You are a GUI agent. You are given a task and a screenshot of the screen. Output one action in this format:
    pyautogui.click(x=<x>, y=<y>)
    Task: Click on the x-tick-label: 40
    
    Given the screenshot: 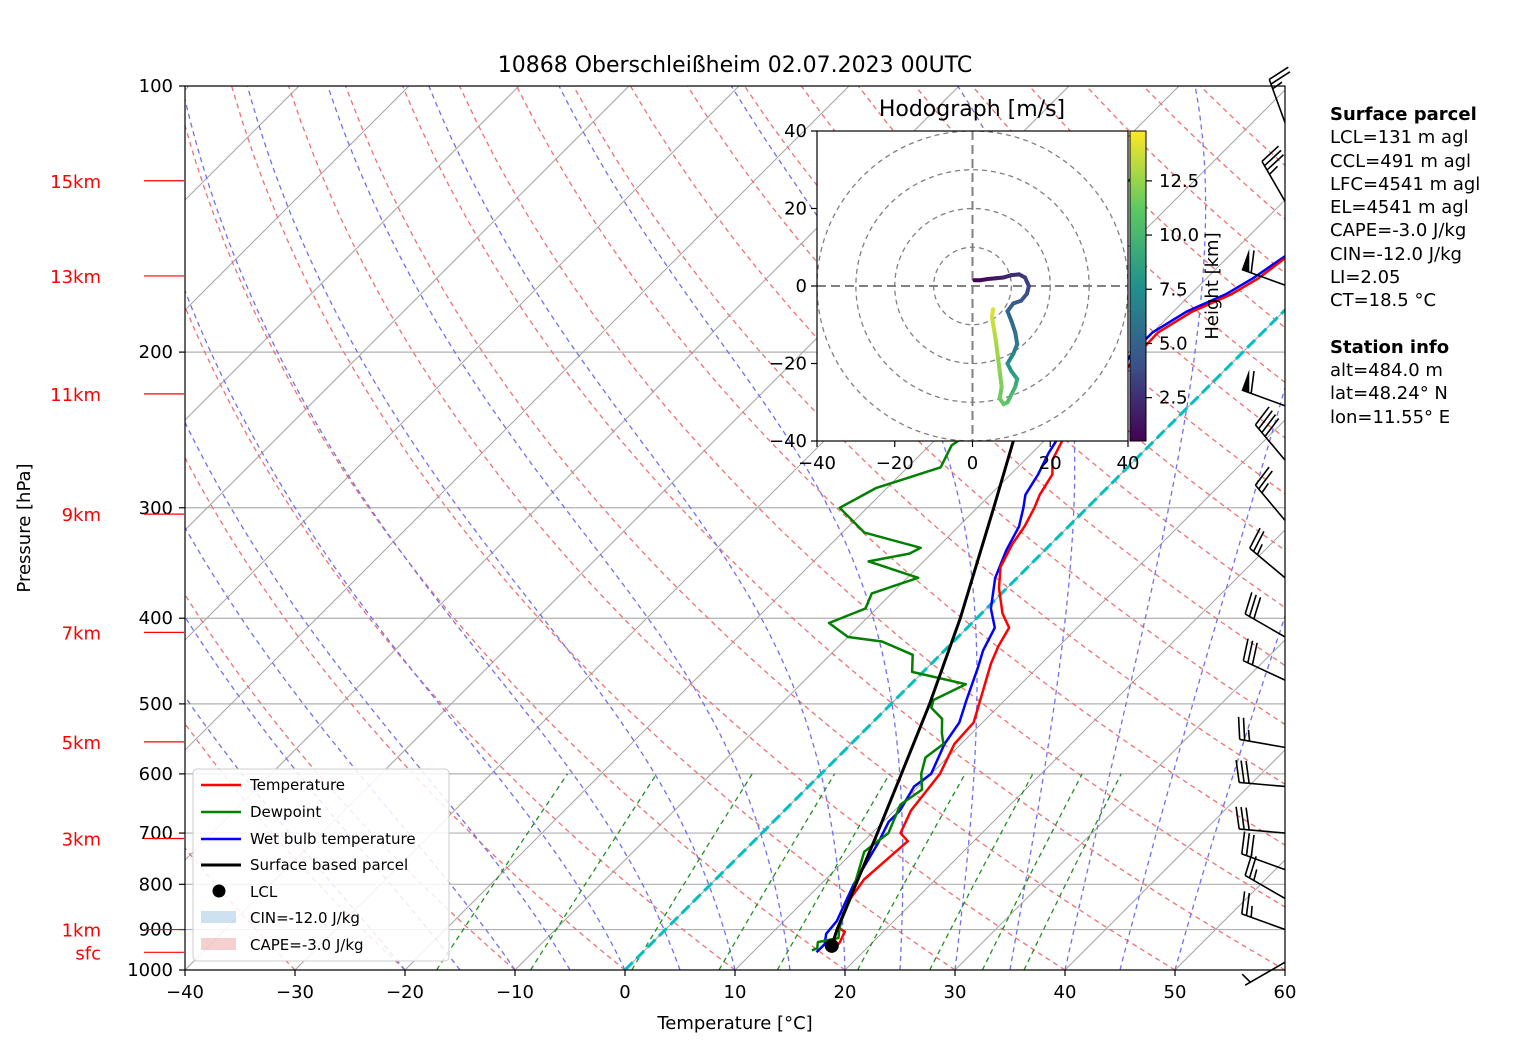 What is the action you would take?
    pyautogui.click(x=1065, y=992)
    